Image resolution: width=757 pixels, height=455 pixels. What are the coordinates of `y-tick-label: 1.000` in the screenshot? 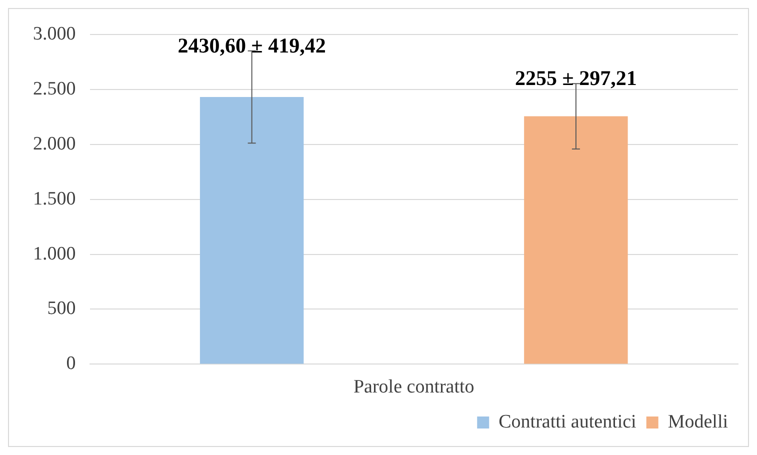 It's located at (54, 253).